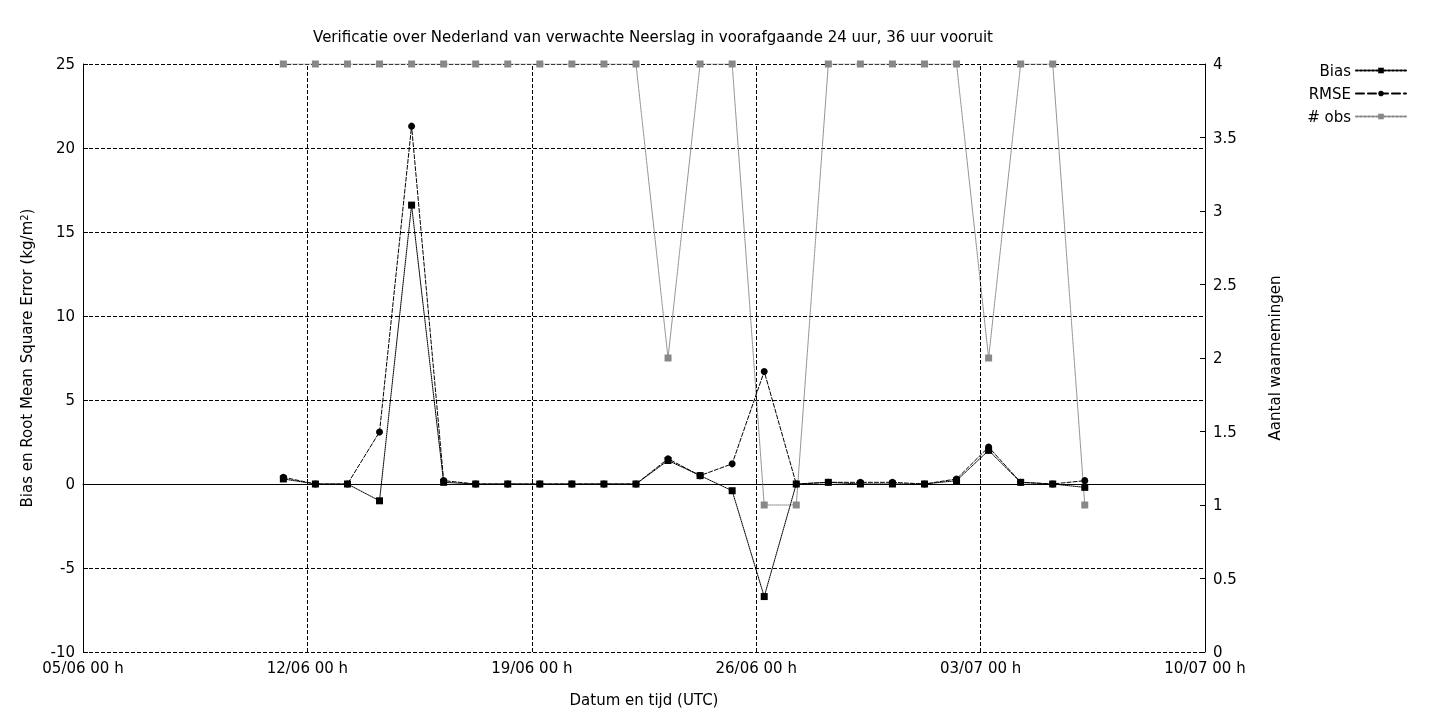 Image resolution: width=1440 pixels, height=720 pixels. What do you see at coordinates (65, 232) in the screenshot?
I see `y-tick-label: 15` at bounding box center [65, 232].